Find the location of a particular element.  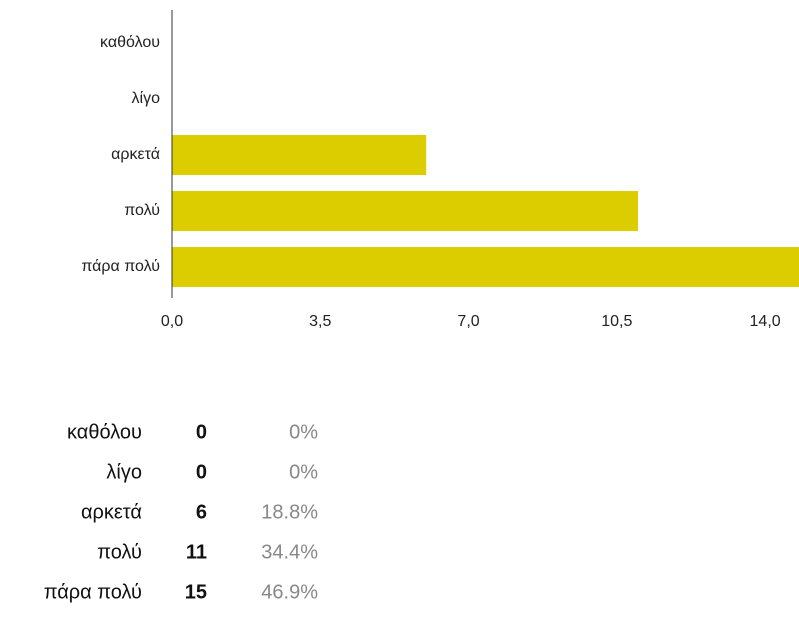

x-tick-label: 0,0 is located at coordinates (172, 321).